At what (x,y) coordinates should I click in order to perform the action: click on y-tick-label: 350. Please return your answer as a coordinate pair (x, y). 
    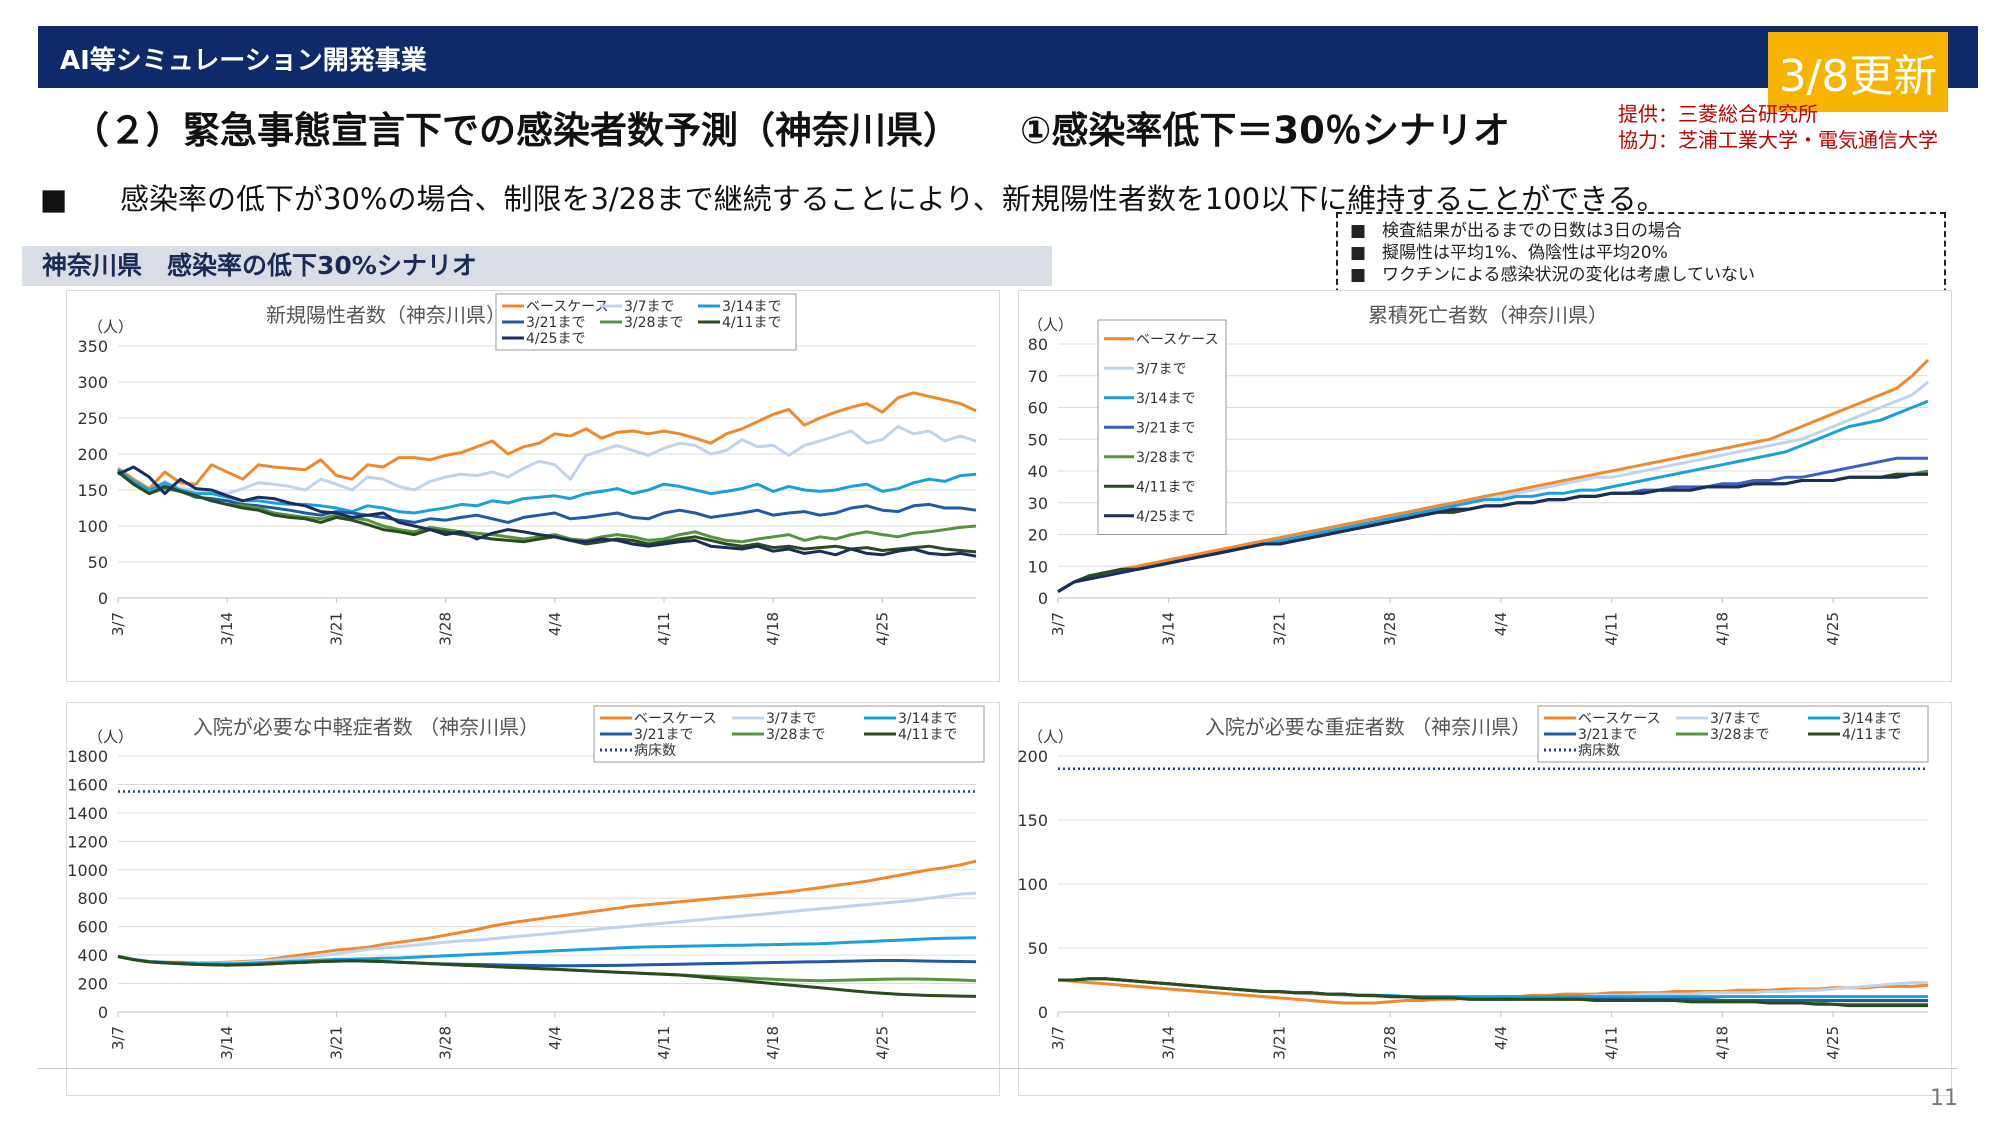
    Looking at the image, I should click on (92, 346).